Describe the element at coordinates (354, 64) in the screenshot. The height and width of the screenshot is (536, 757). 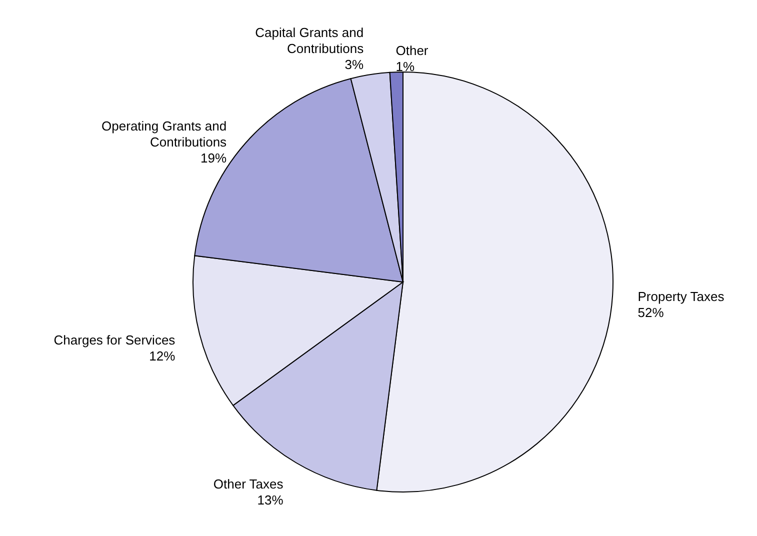
I see `data-label: 3%` at that location.